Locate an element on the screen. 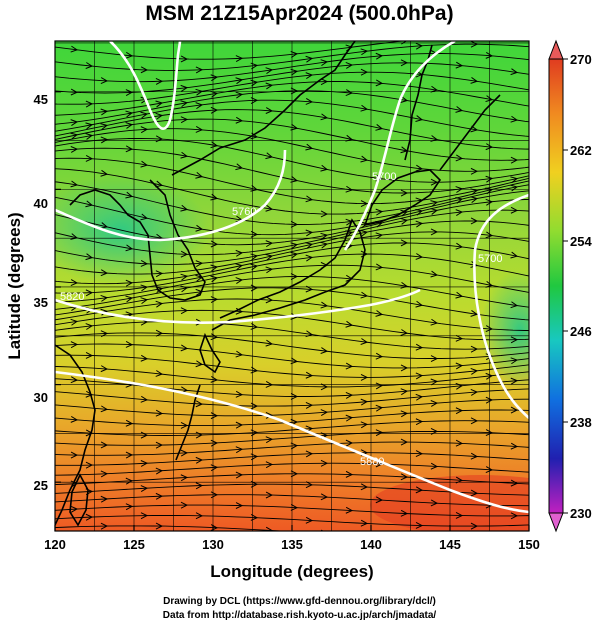 The width and height of the screenshot is (599, 625). colorbar-label: 230 is located at coordinates (581, 513).